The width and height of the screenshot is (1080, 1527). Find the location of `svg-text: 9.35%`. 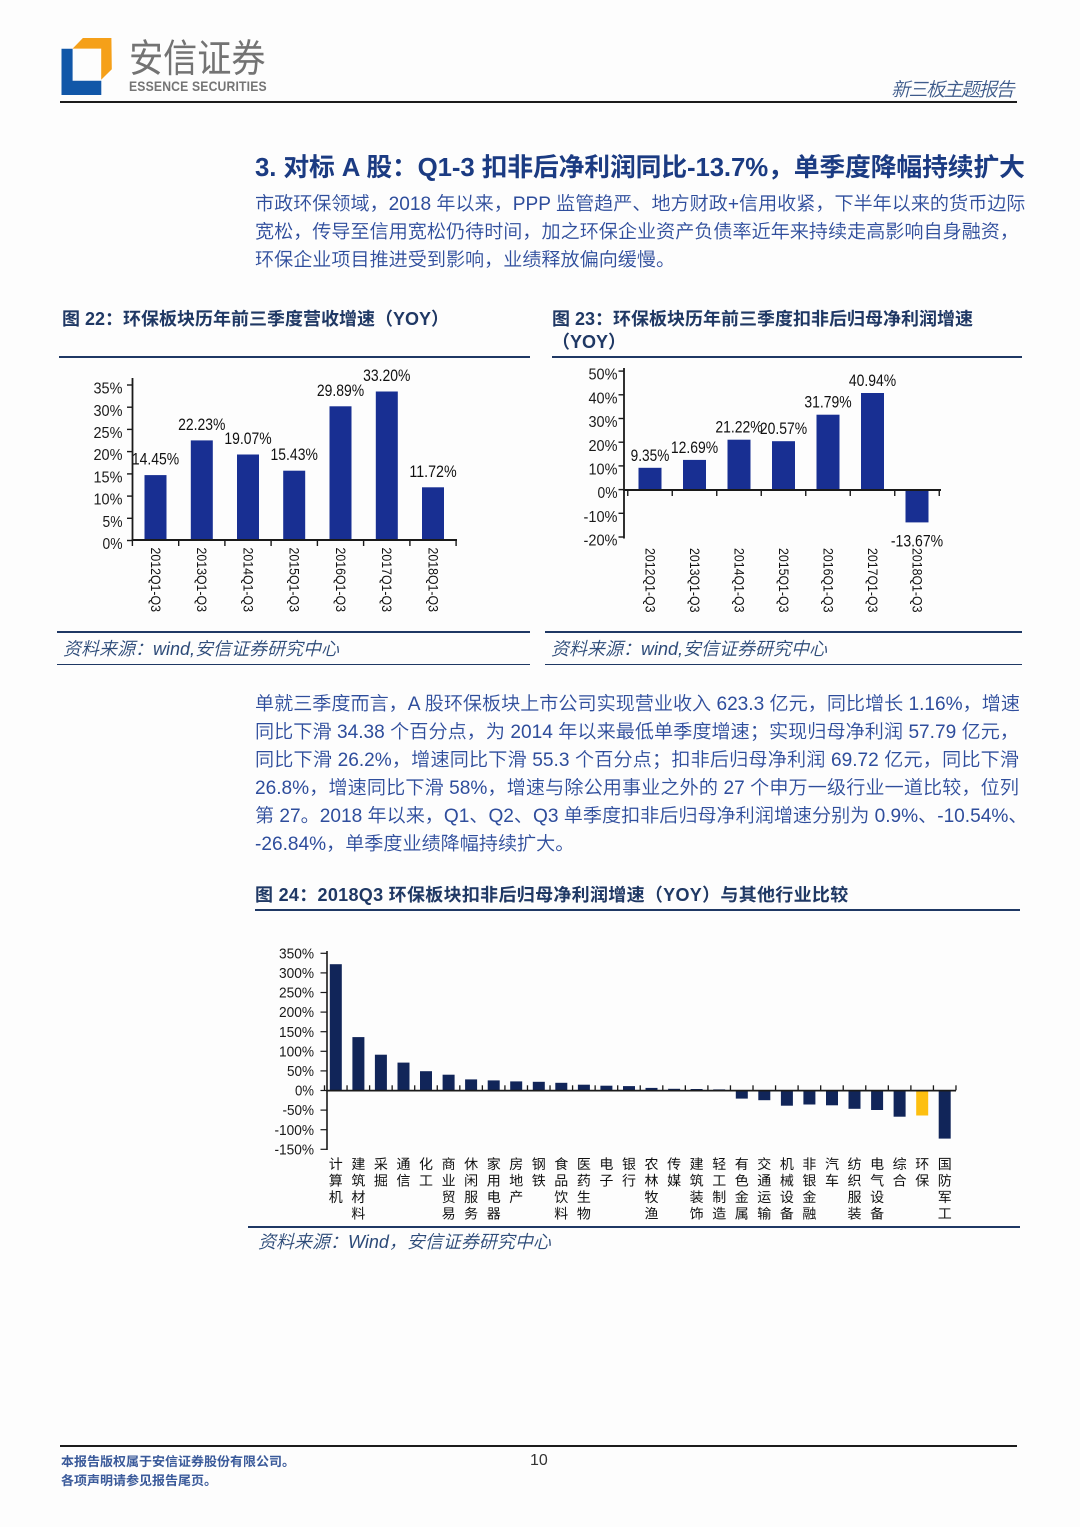

svg-text: 9.35% is located at coordinates (650, 456).